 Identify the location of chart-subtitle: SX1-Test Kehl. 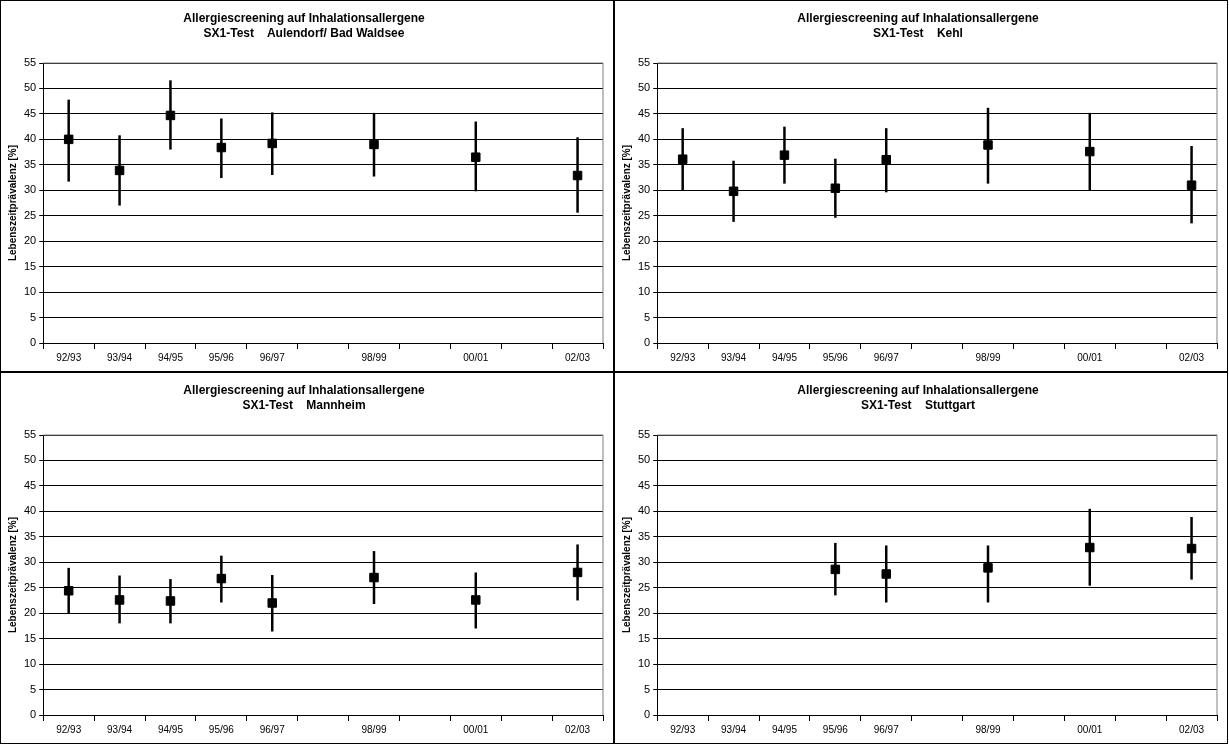
(918, 32).